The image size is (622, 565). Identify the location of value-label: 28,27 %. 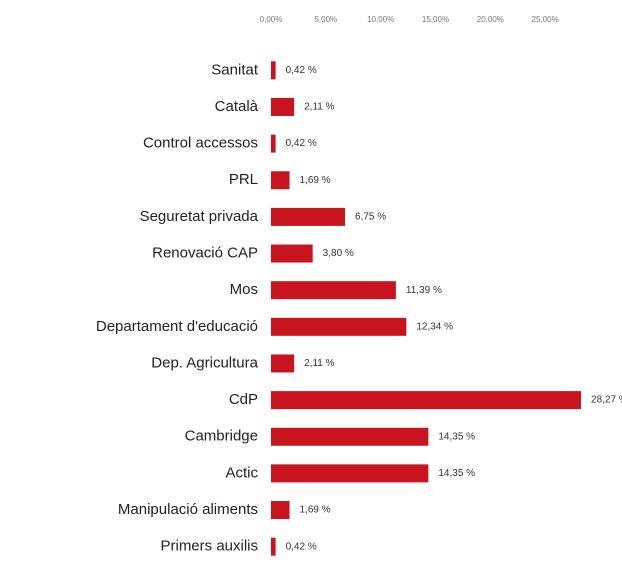
(606, 400).